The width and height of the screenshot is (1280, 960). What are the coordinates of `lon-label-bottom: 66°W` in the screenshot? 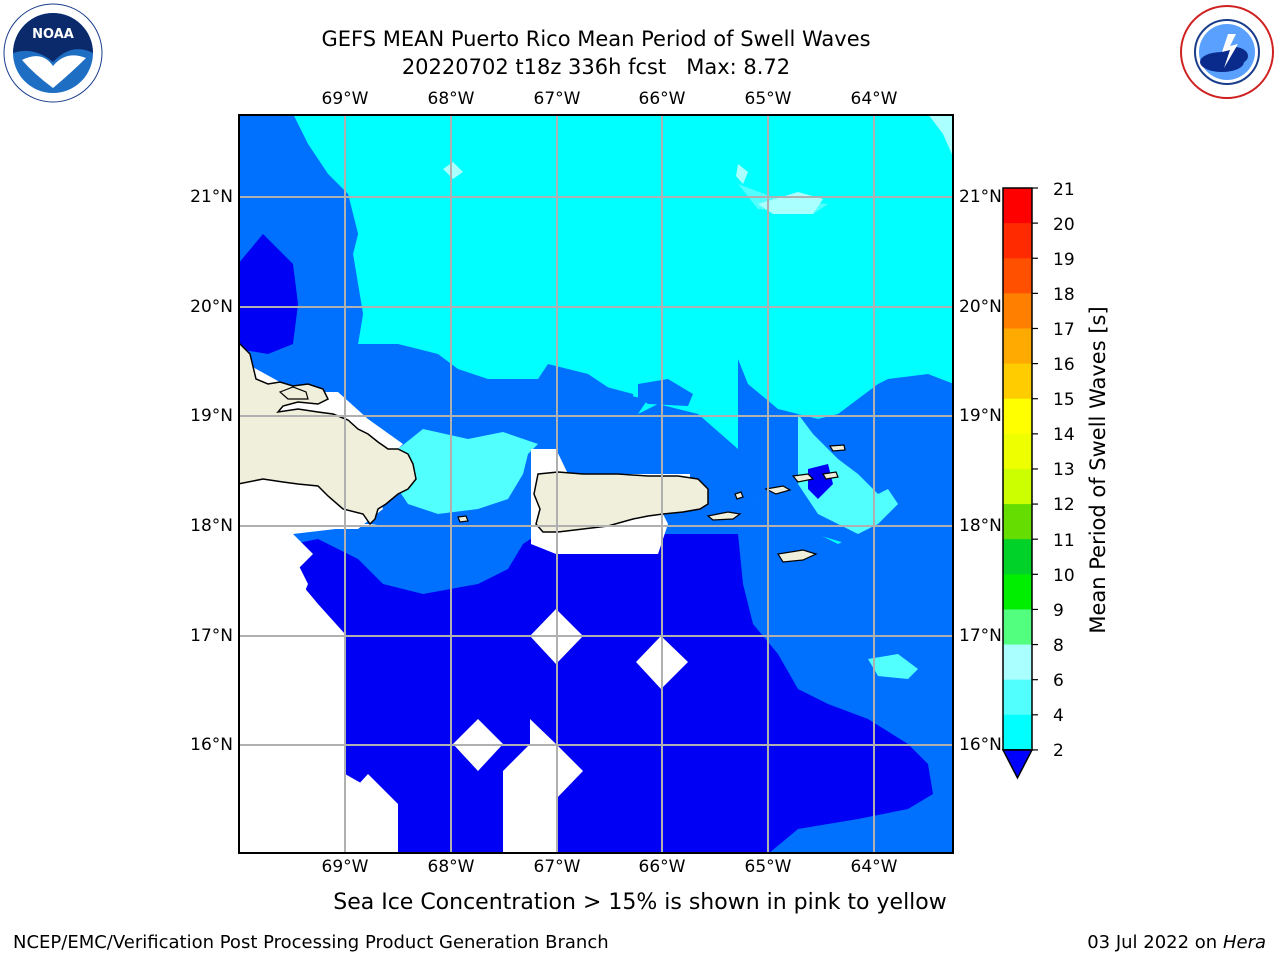 It's located at (662, 867).